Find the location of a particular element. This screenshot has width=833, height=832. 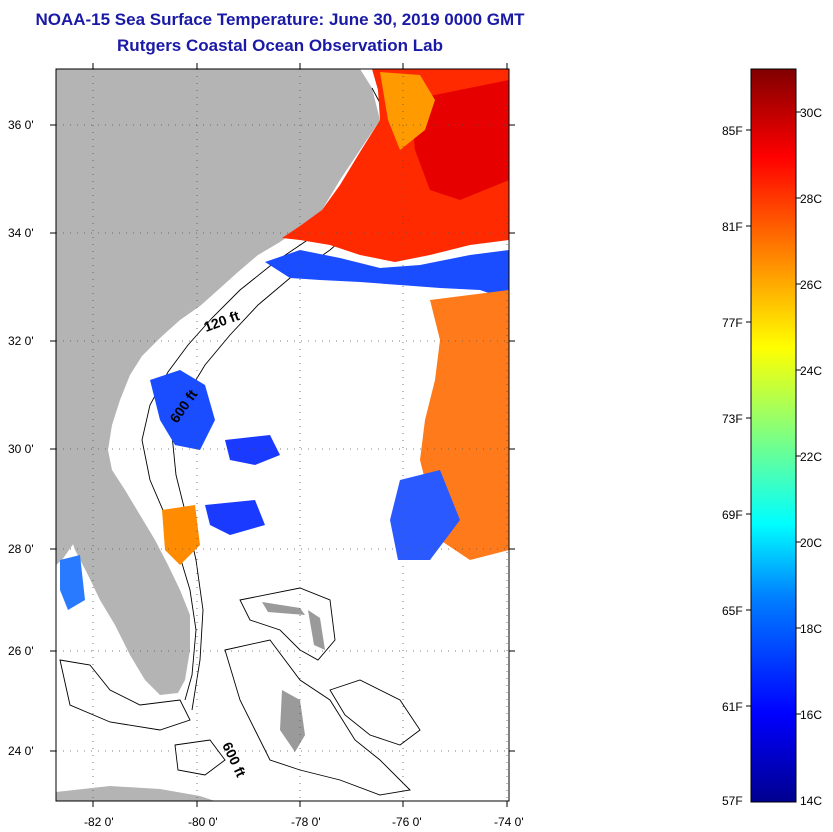

lat-label-26: 26 0' is located at coordinates (21, 651).